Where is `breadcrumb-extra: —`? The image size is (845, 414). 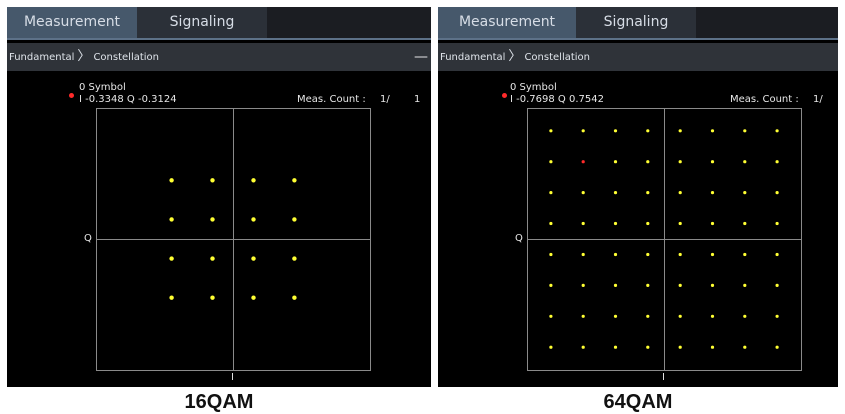
breadcrumb-extra: — is located at coordinates (421, 57).